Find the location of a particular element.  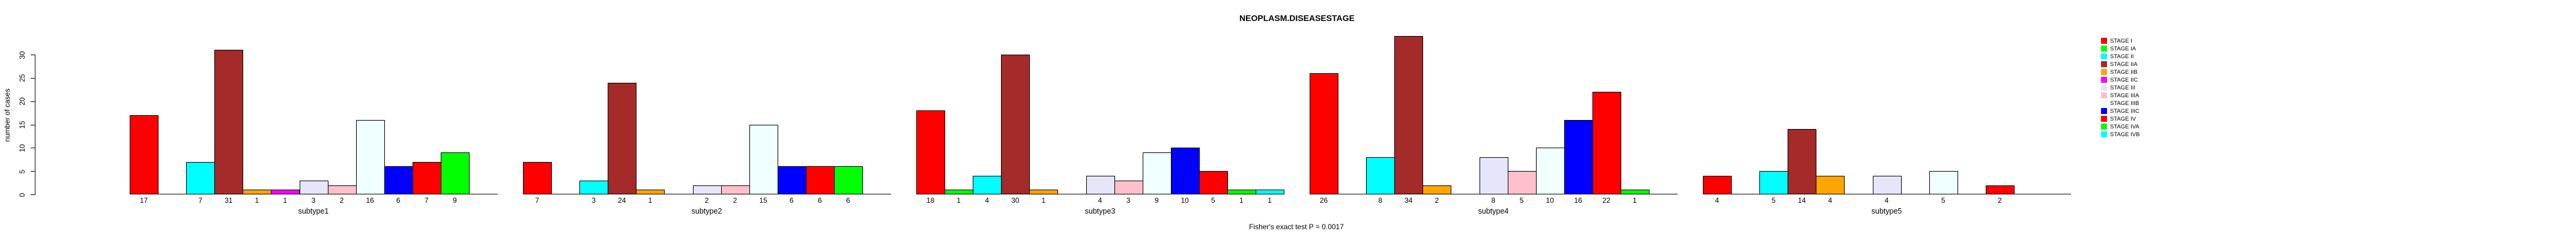

y-tick-label: 5 is located at coordinates (22, 172).